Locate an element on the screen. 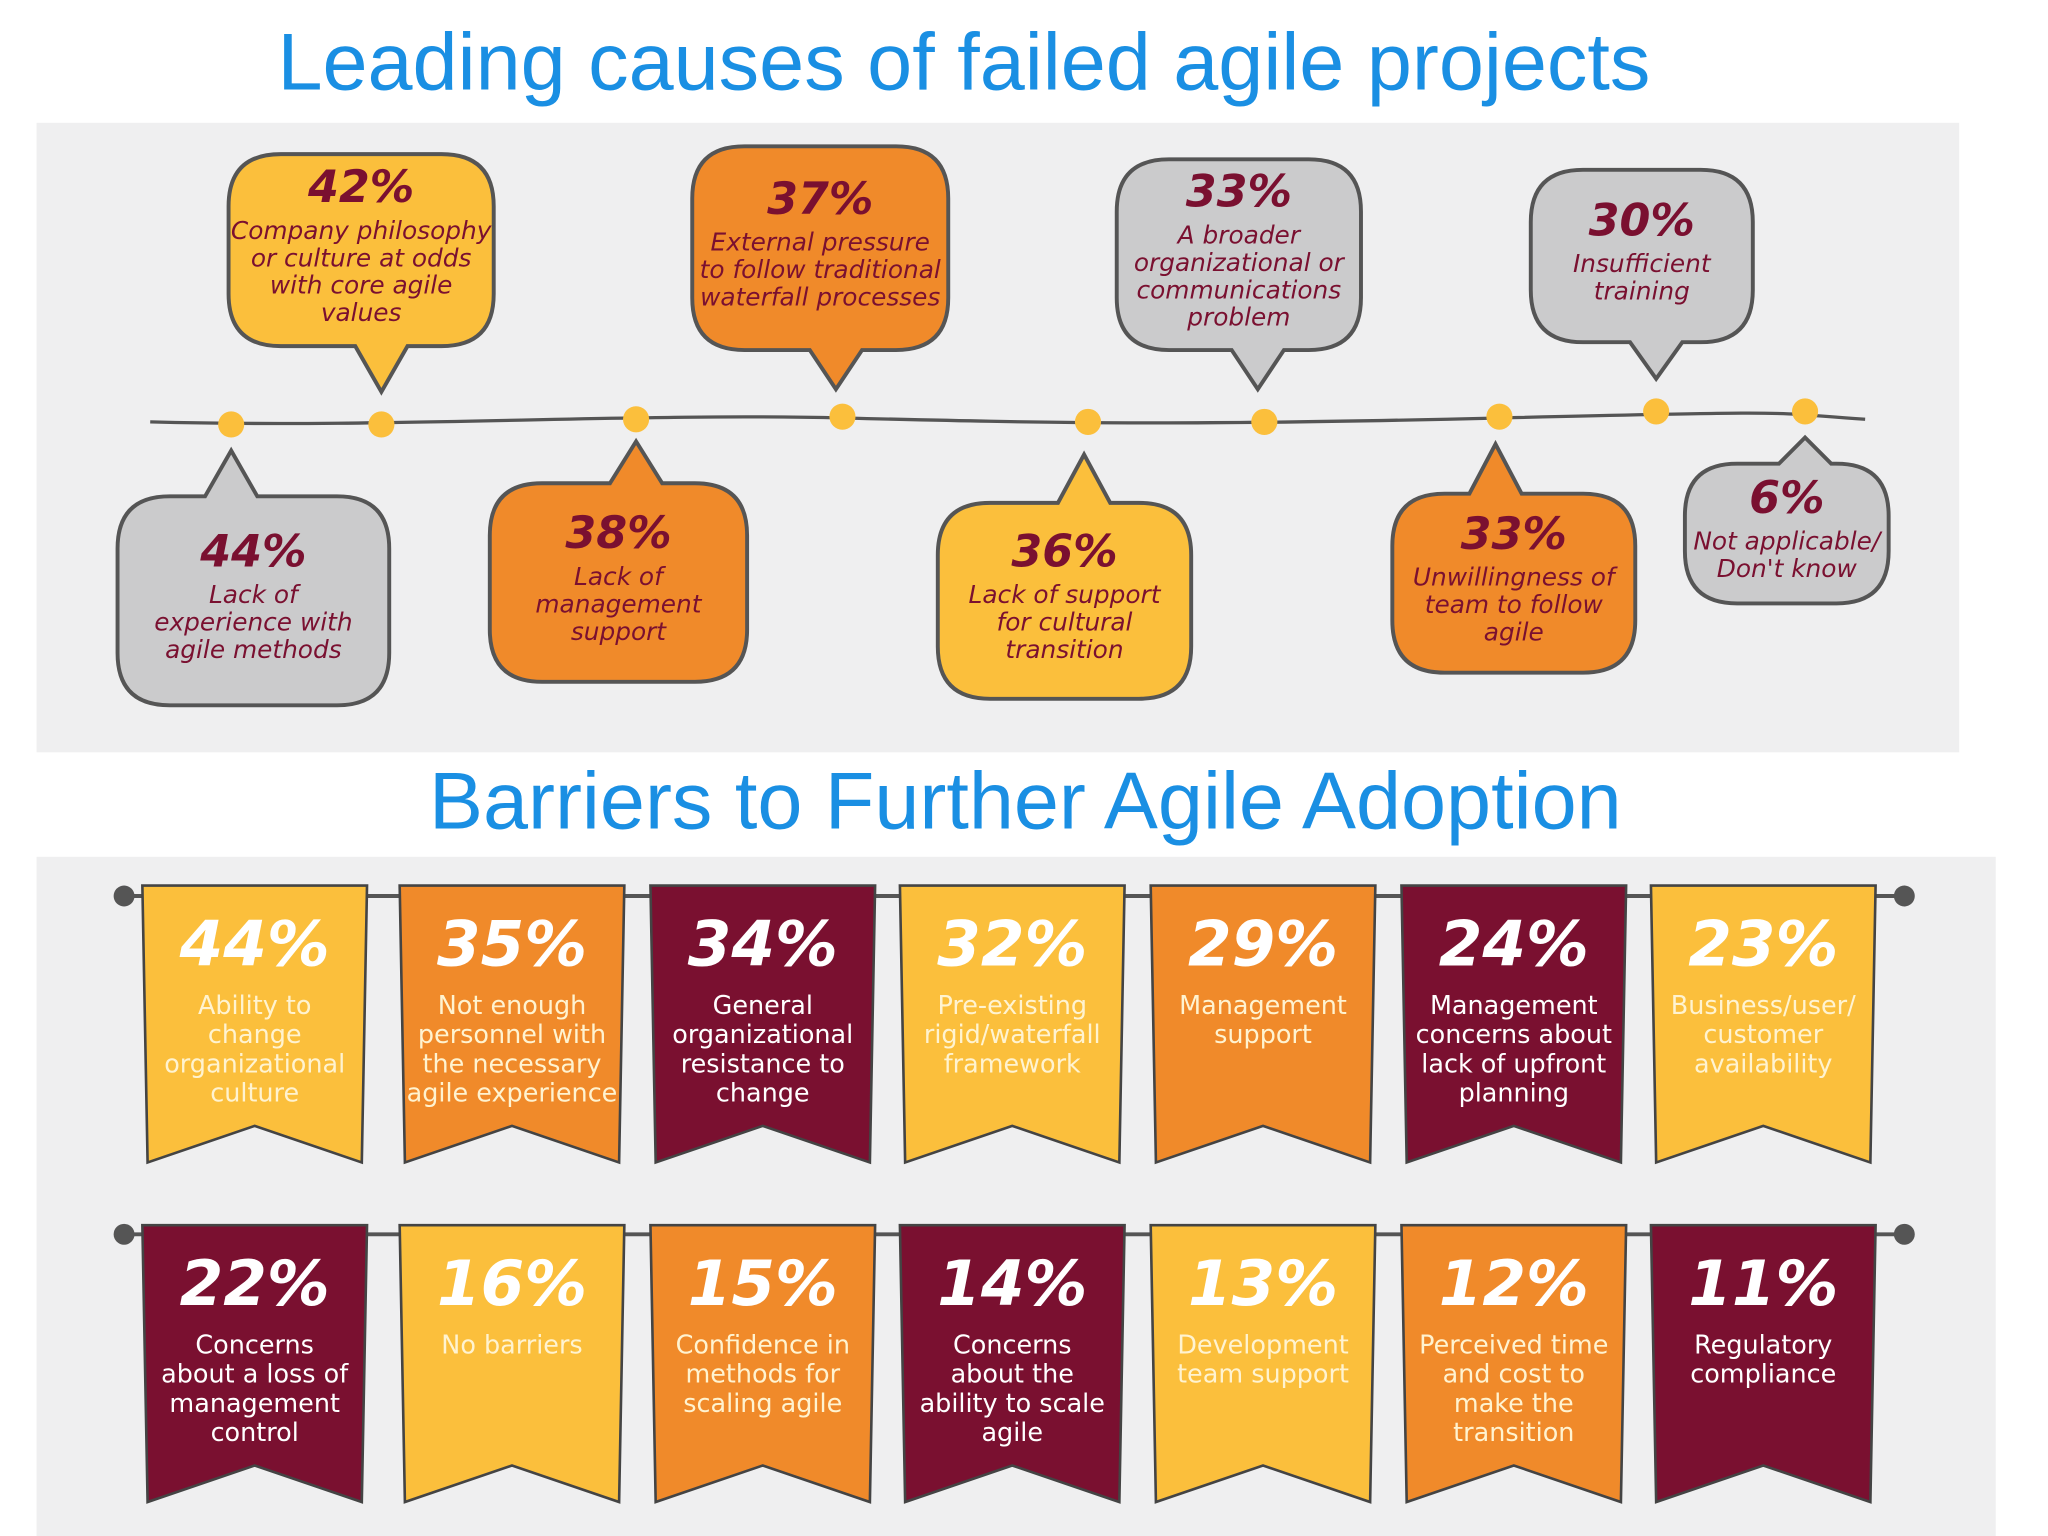 This screenshot has width=2048, height=1536. barrier-percent: 35% is located at coordinates (512, 943).